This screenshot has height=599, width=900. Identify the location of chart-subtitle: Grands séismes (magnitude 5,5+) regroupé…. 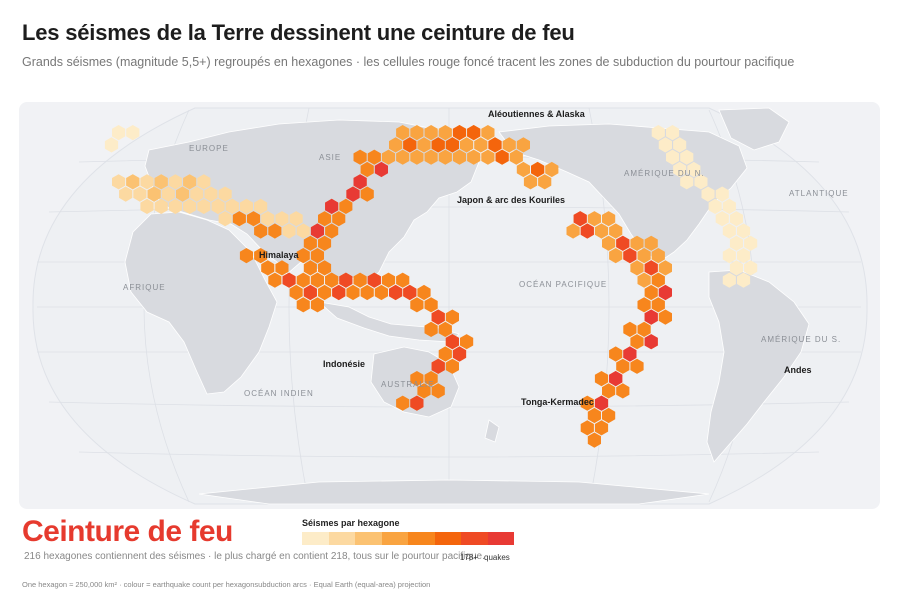
(408, 62).